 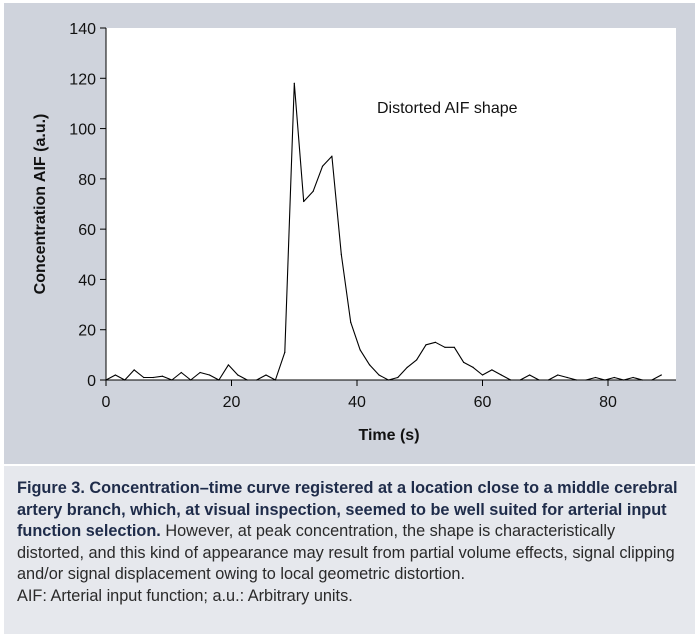 I want to click on y-tick-label: 60, so click(x=87, y=230).